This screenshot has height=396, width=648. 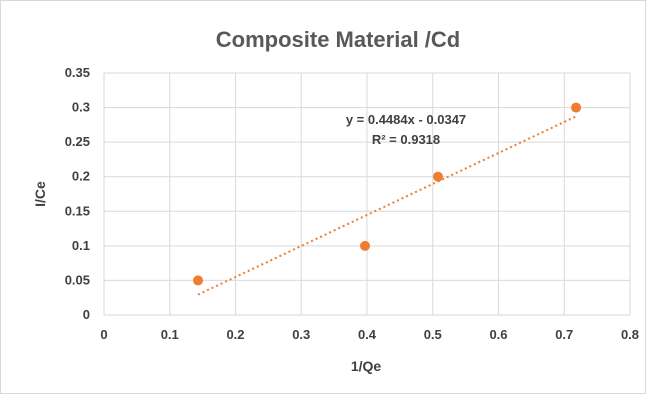 What do you see at coordinates (433, 334) in the screenshot?
I see `x-tick-label: 0.5` at bounding box center [433, 334].